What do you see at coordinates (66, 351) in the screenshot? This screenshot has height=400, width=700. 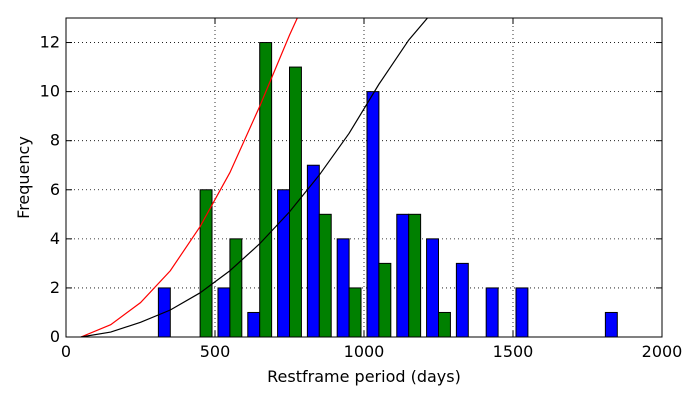 I see `x-tick-label: 0` at bounding box center [66, 351].